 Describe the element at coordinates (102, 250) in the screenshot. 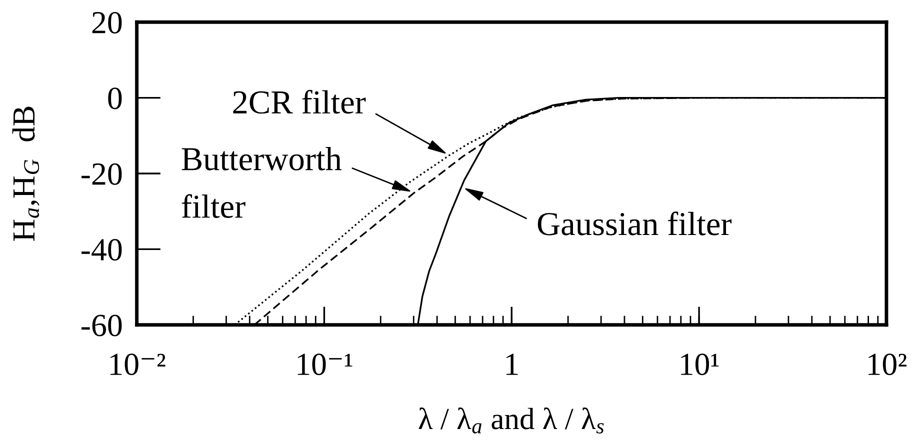

I see `y-tick-label: -40` at that location.